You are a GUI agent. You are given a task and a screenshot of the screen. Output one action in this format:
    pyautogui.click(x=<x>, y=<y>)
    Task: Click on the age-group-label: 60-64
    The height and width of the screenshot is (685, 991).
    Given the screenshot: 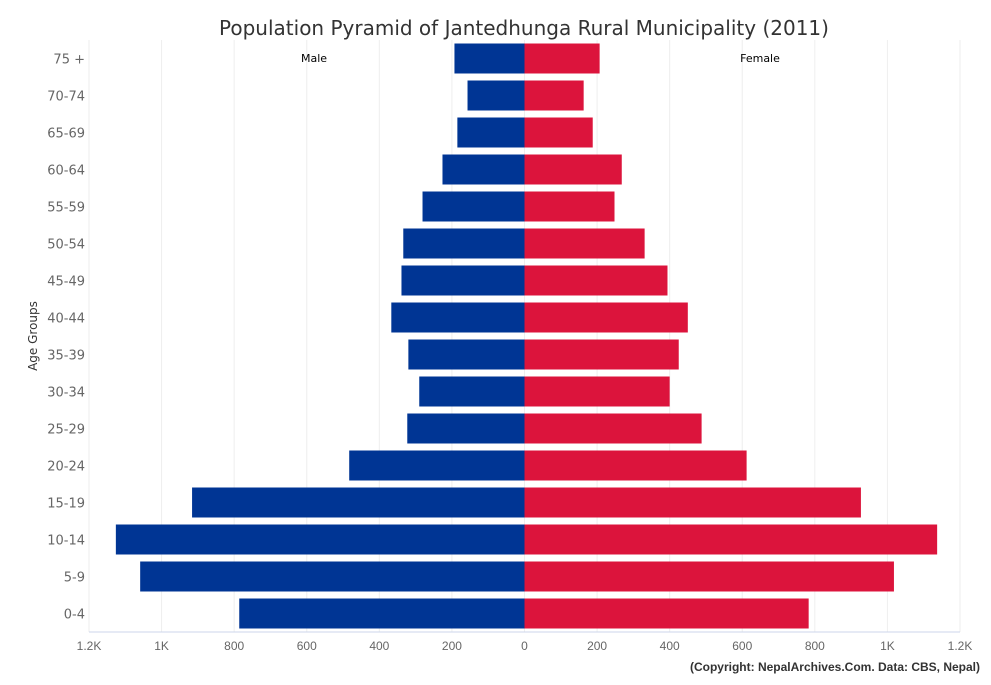 What is the action you would take?
    pyautogui.click(x=66, y=171)
    